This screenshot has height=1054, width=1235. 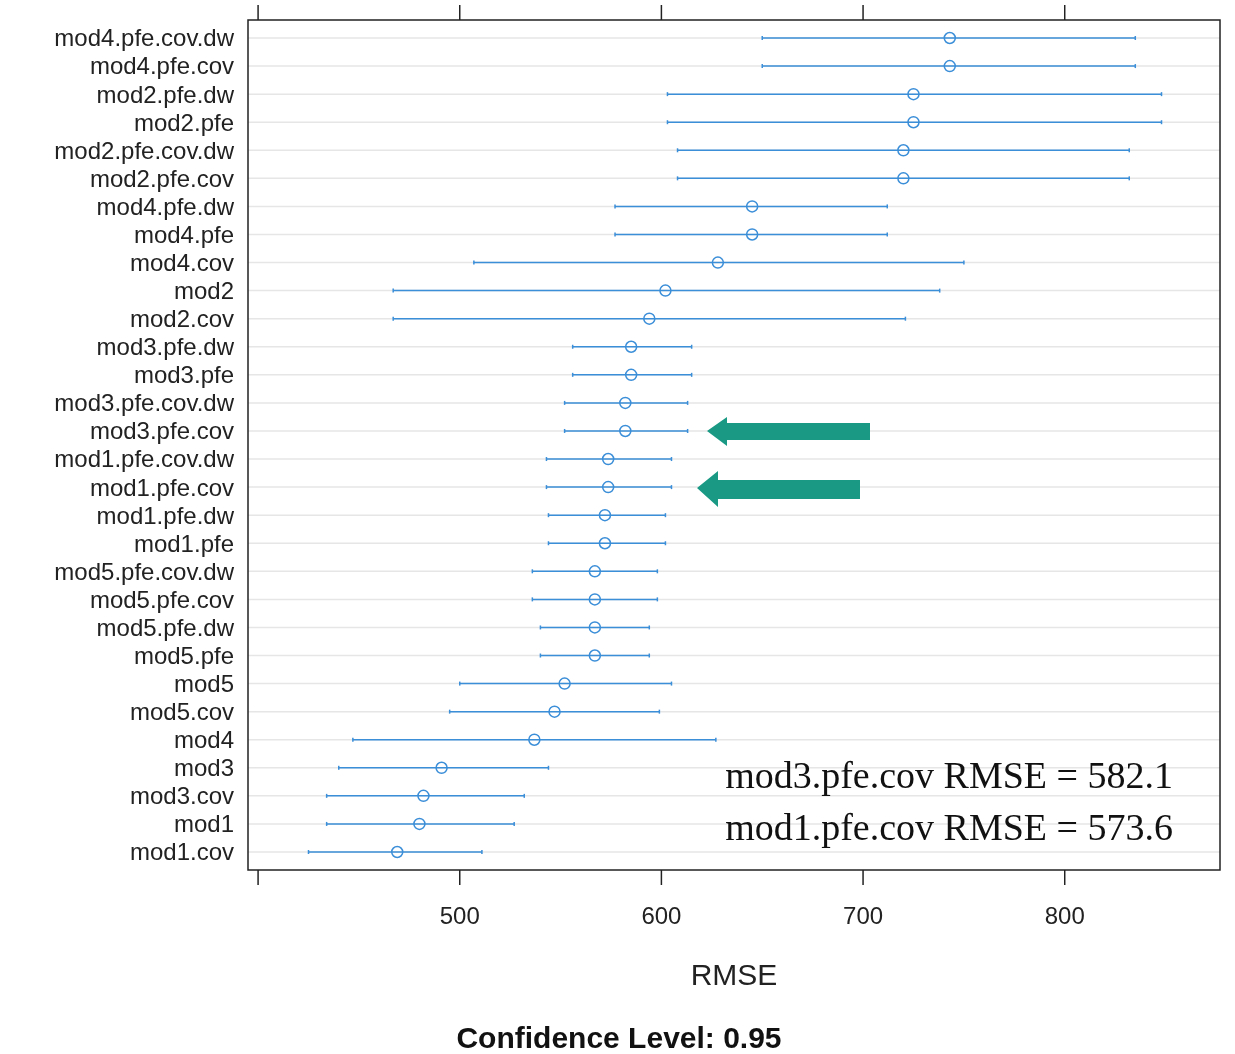 I want to click on y-tick-label: mod2.pfe.dw, so click(x=165, y=94).